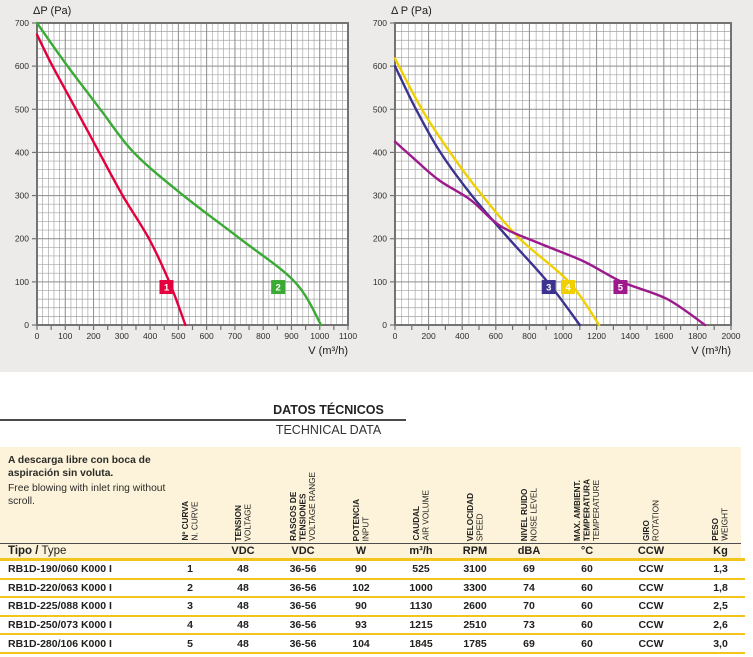 This screenshot has height=657, width=753. Describe the element at coordinates (731, 336) in the screenshot. I see `x-tick-label: 2000` at that location.